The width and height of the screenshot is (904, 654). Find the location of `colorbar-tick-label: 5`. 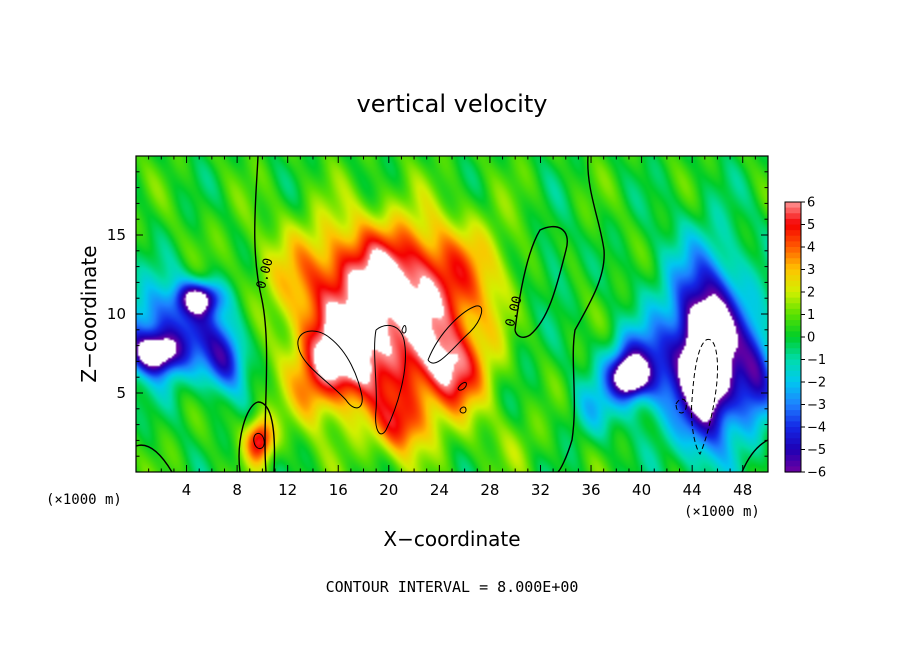

colorbar-tick-label: 5 is located at coordinates (811, 225).